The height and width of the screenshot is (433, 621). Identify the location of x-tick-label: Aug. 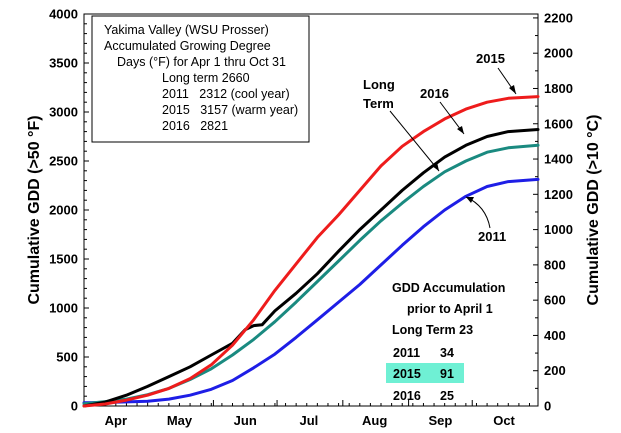
(374, 420).